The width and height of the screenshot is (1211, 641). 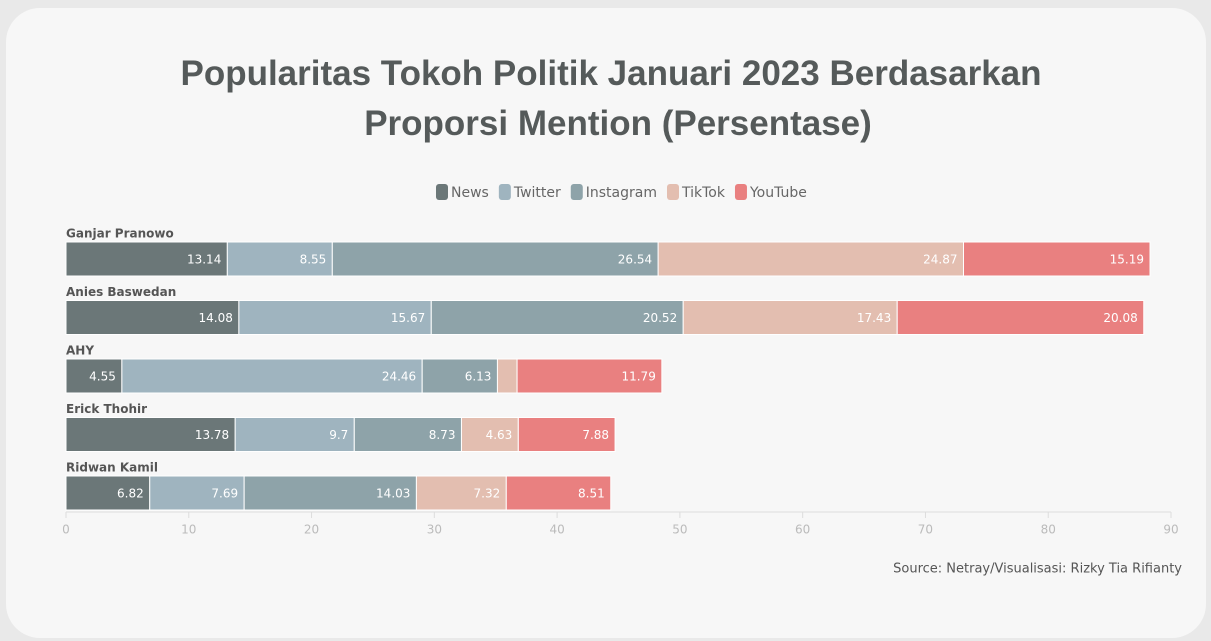 What do you see at coordinates (399, 377) in the screenshot?
I see `value-label: 24.46` at bounding box center [399, 377].